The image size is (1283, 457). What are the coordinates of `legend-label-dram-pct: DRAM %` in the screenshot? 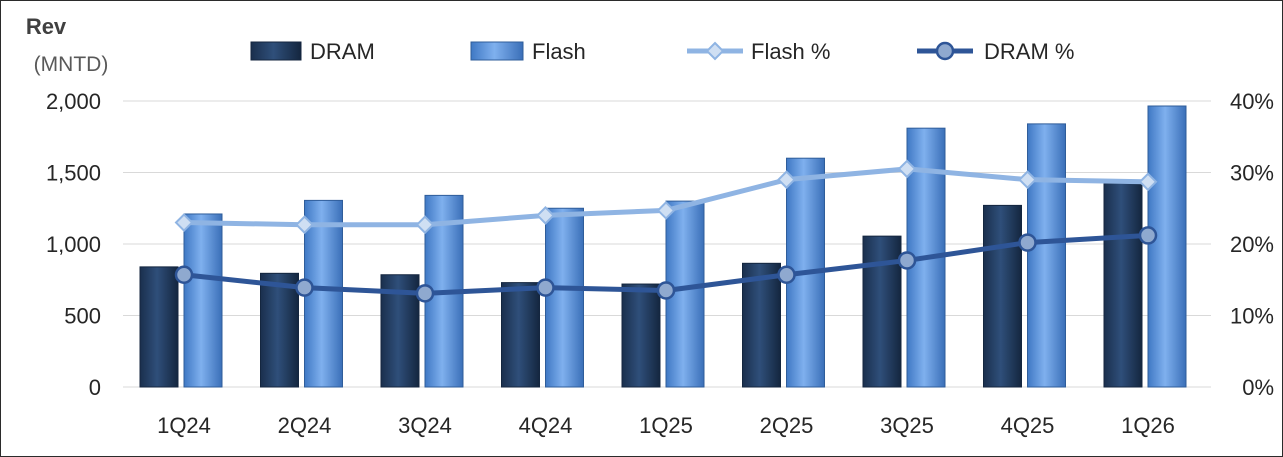 It's located at (1029, 51).